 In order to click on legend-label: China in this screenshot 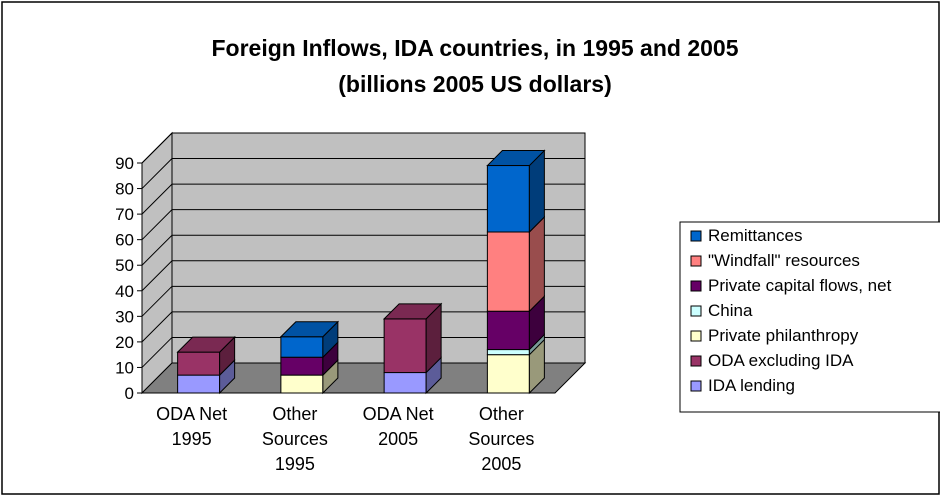, I will do `click(730, 310)`.